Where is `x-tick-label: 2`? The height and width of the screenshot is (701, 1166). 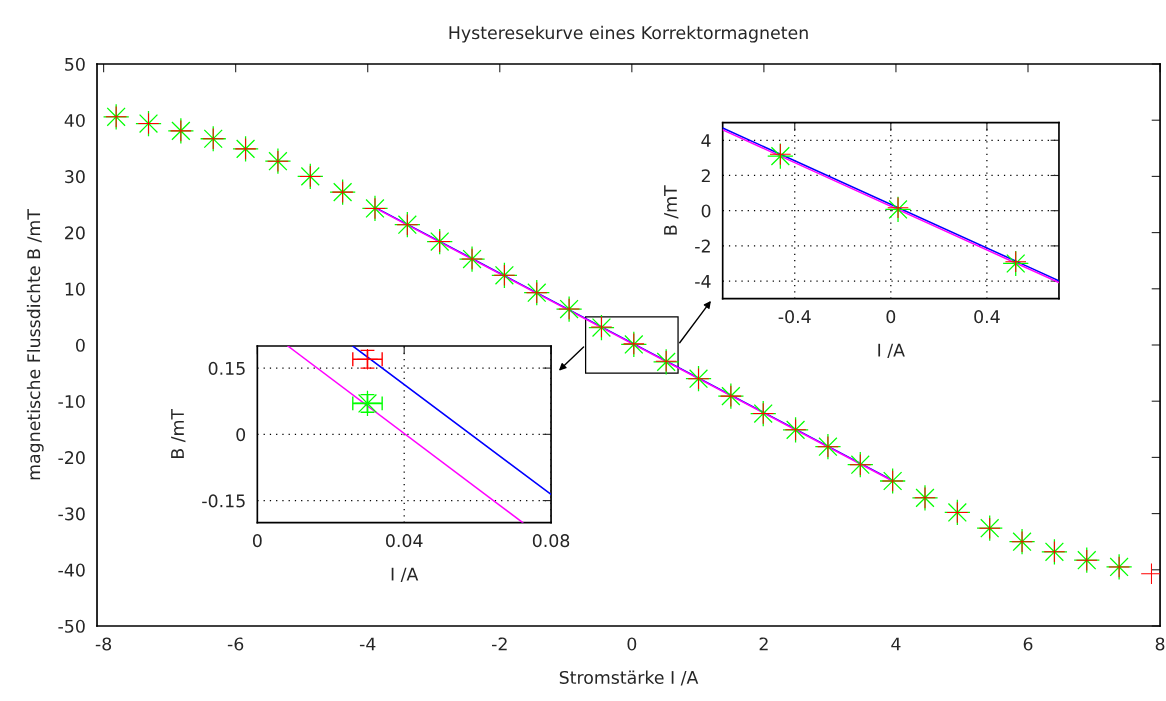 x-tick-label: 2 is located at coordinates (763, 644).